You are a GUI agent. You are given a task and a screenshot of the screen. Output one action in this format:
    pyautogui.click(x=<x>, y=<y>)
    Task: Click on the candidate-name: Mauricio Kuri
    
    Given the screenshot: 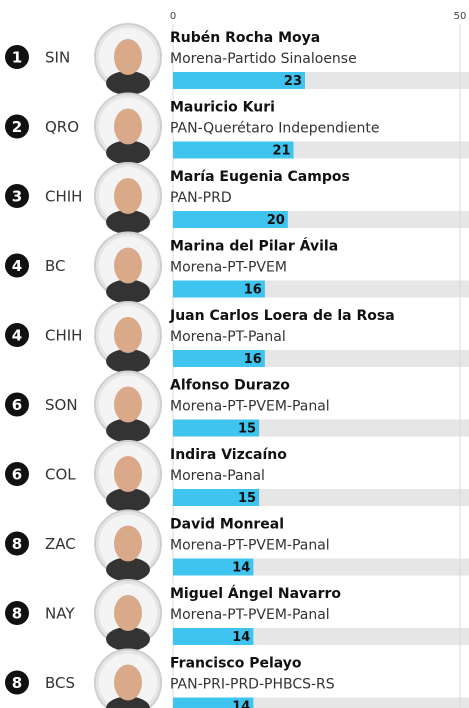 What is the action you would take?
    pyautogui.click(x=222, y=108)
    